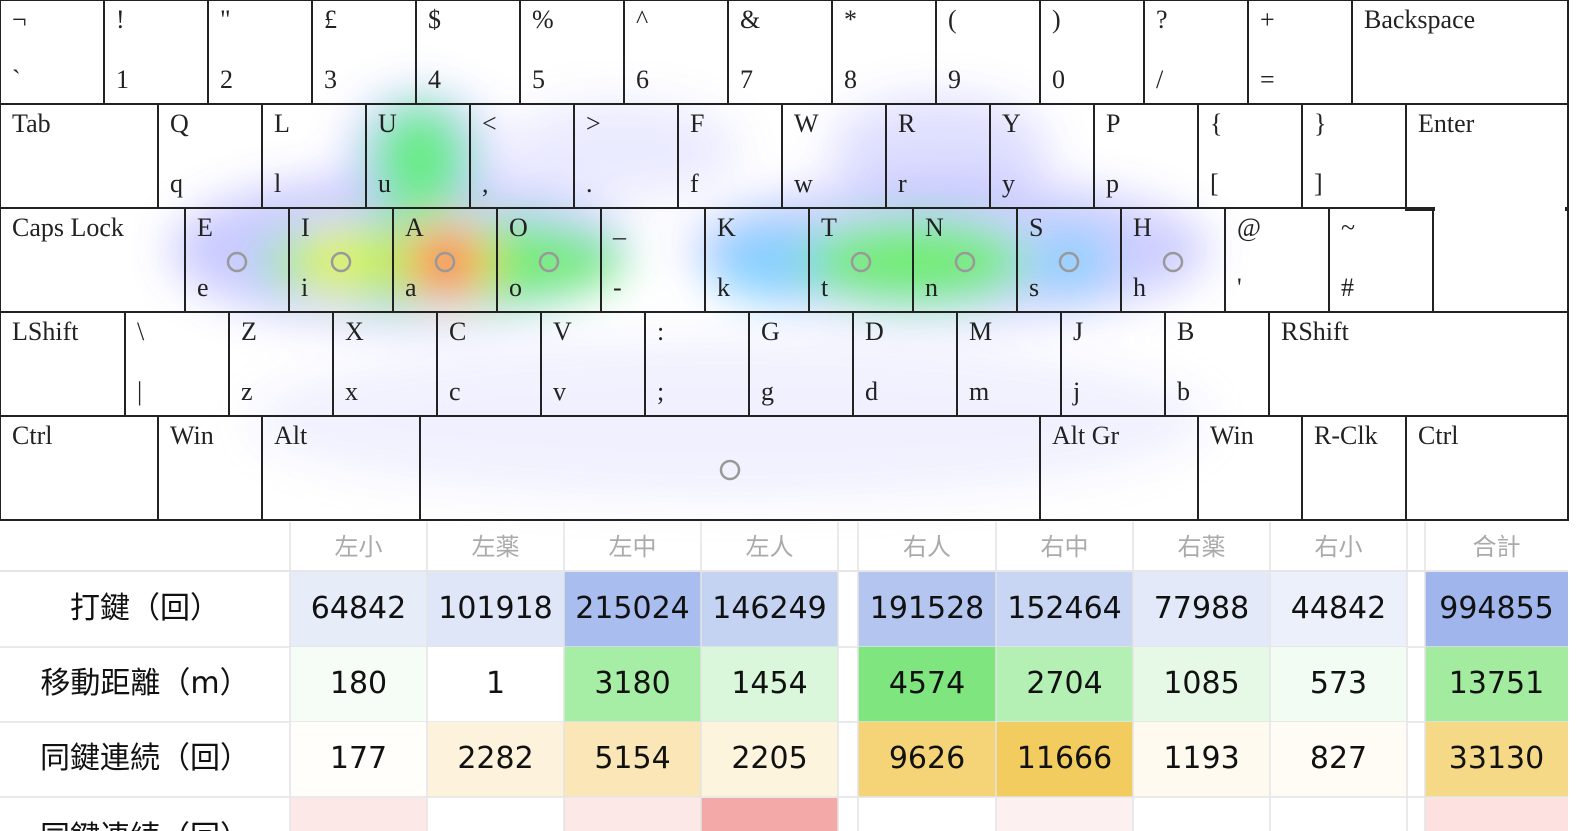 The width and height of the screenshot is (1587, 831). I want to click on cell-value: 146249, so click(769, 608).